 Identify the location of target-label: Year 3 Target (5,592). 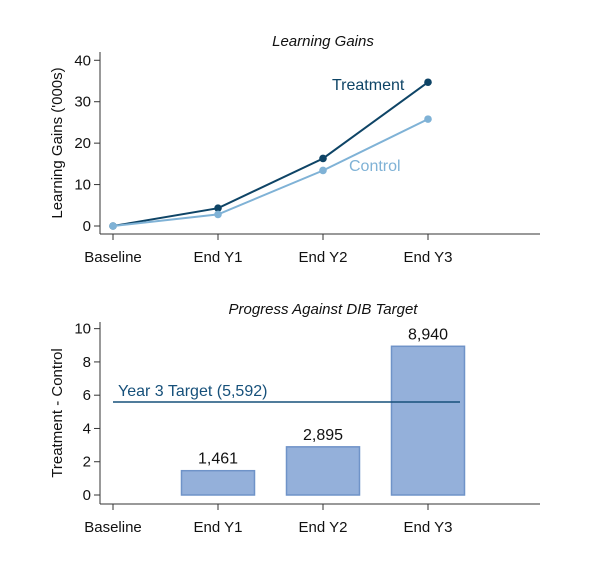
(192, 391).